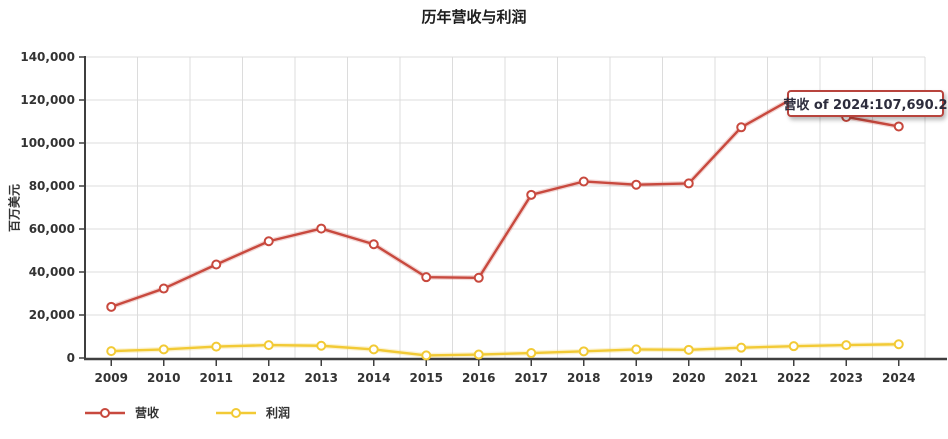  I want to click on tooltip-text: 营收 of 2024:107,690.2, so click(865, 105).